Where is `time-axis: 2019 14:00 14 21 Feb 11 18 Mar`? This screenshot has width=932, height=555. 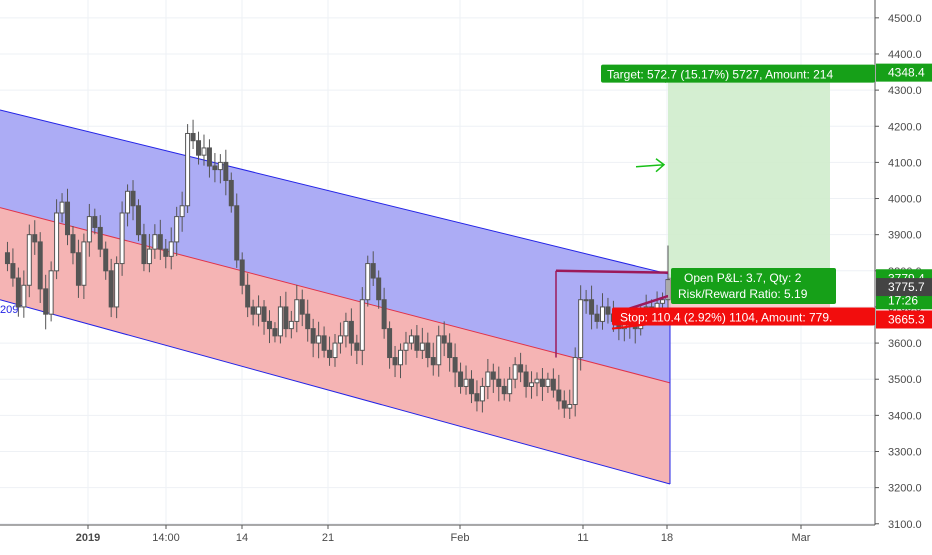 time-axis: 2019 14:00 14 21 Feb 11 18 Mar is located at coordinates (437, 537).